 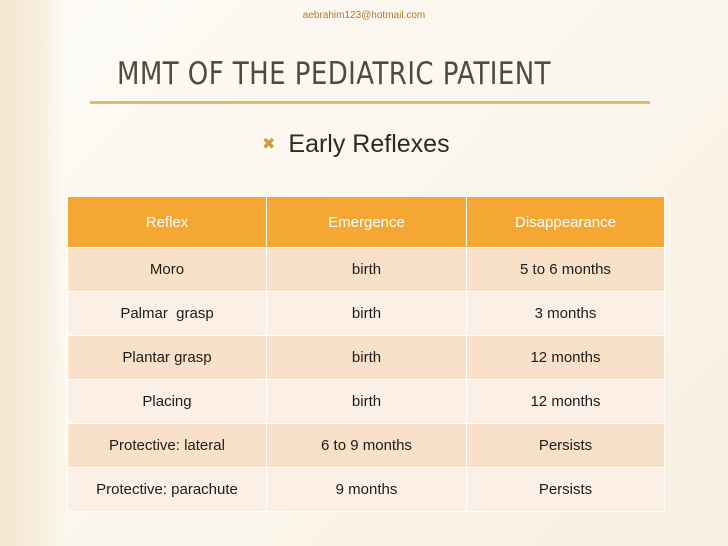 I want to click on cell-disappearance: 3 months, so click(x=565, y=313).